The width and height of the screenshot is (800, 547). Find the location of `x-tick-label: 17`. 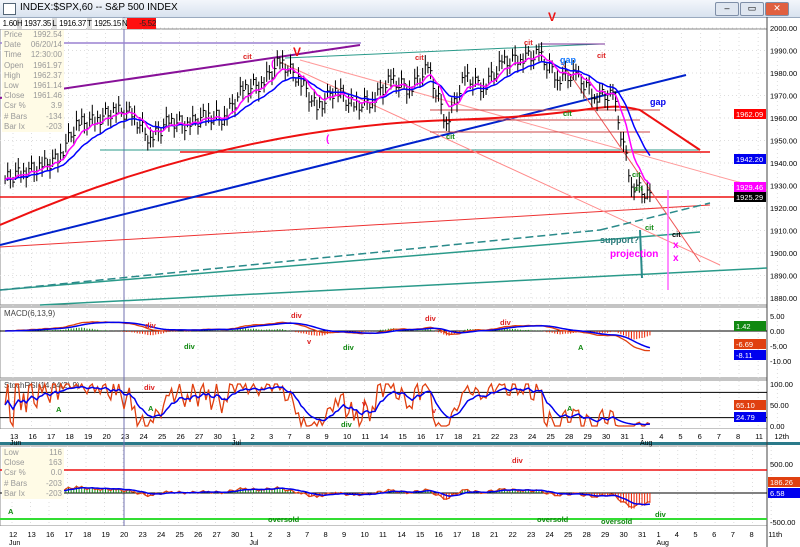

x-tick-label: 17 is located at coordinates (69, 534).